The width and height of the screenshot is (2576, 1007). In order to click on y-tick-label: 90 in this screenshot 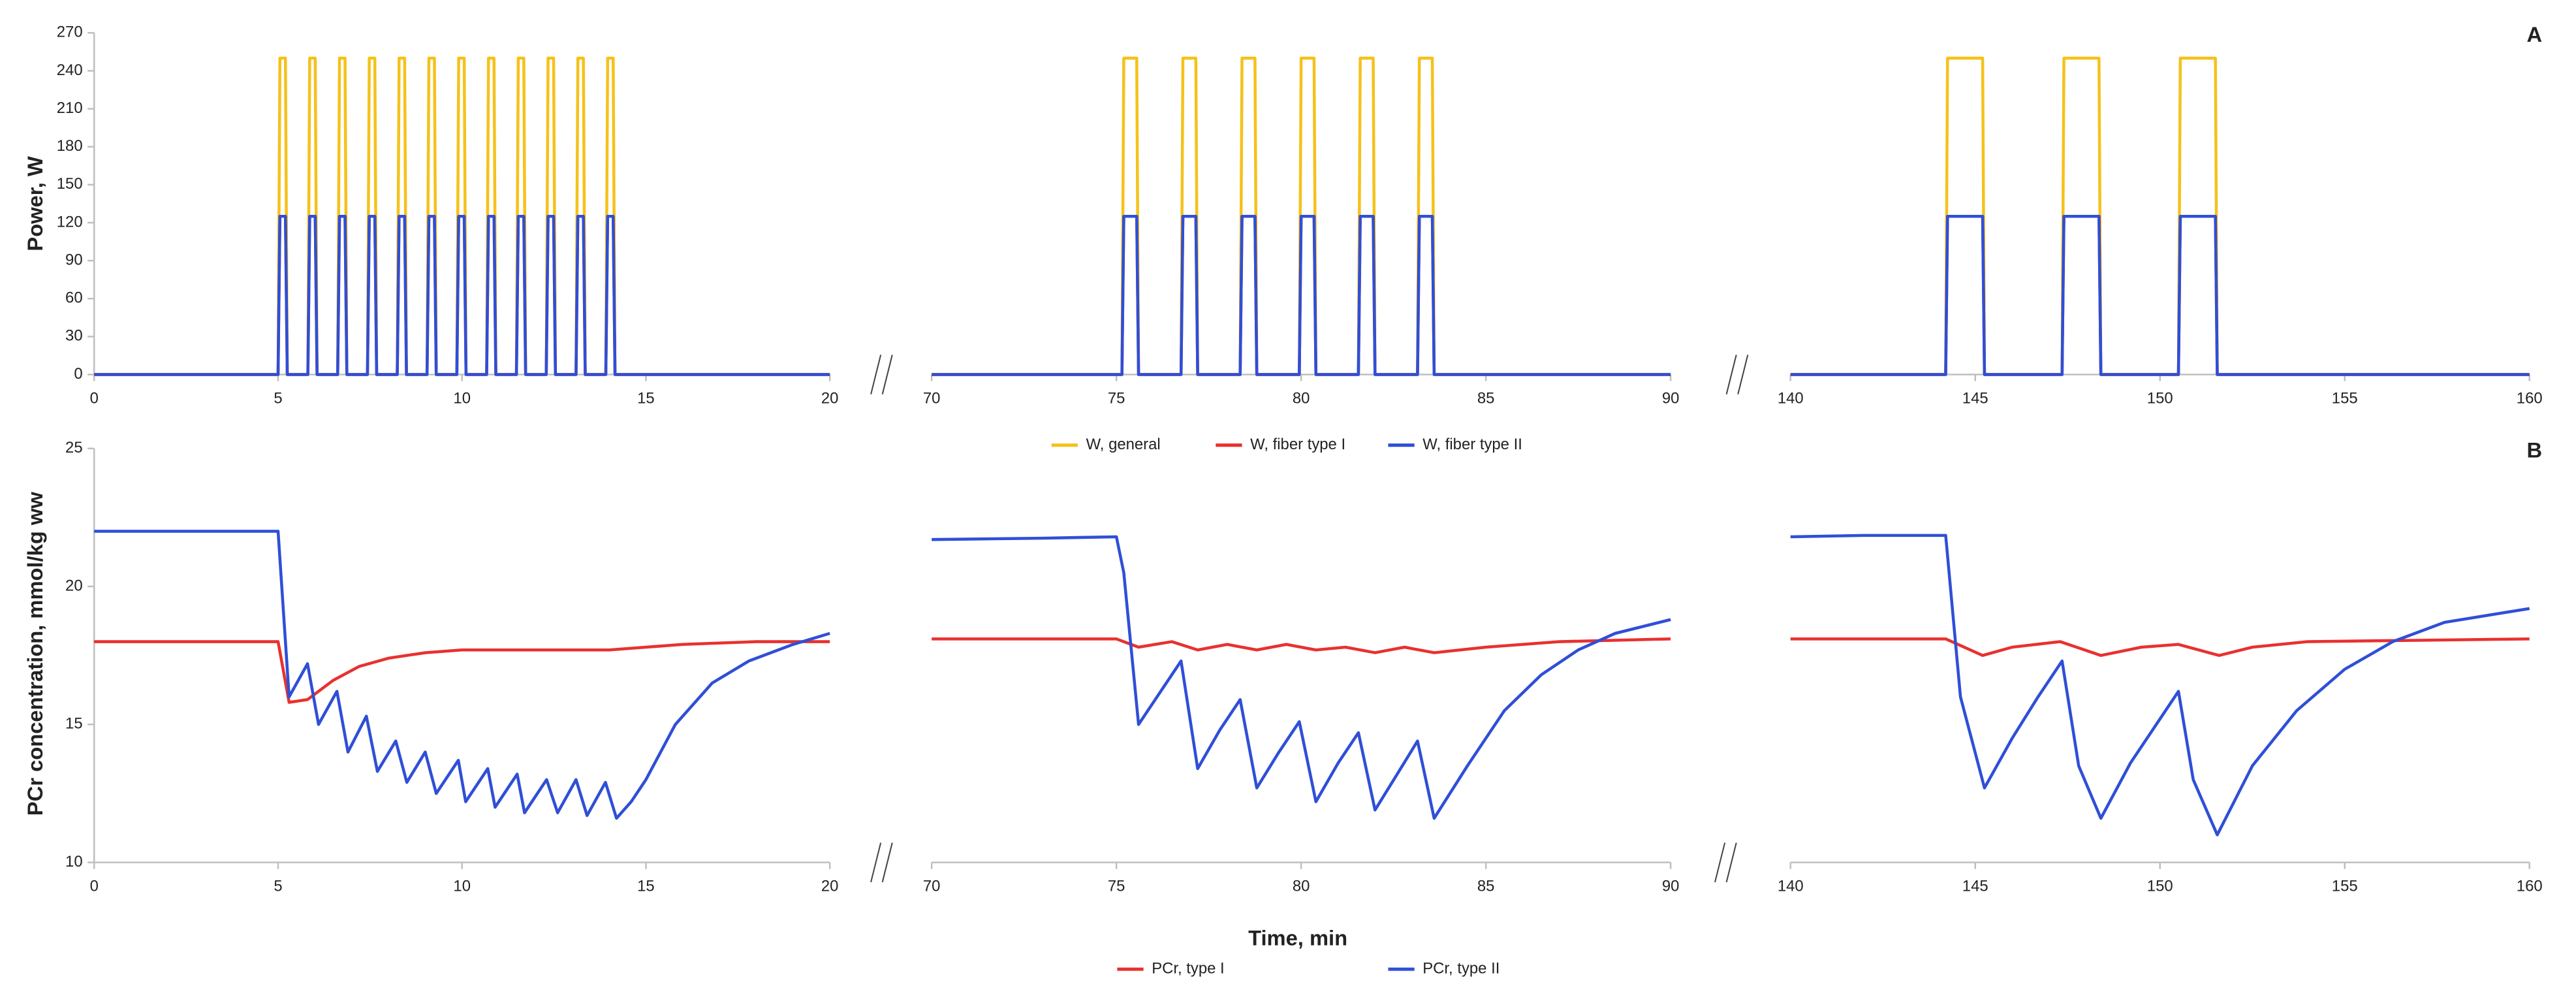, I will do `click(74, 259)`.